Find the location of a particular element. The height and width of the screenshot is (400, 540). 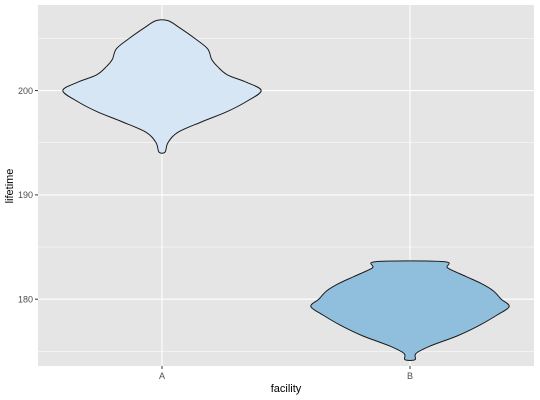

x-axis-title: facility is located at coordinates (286, 389).